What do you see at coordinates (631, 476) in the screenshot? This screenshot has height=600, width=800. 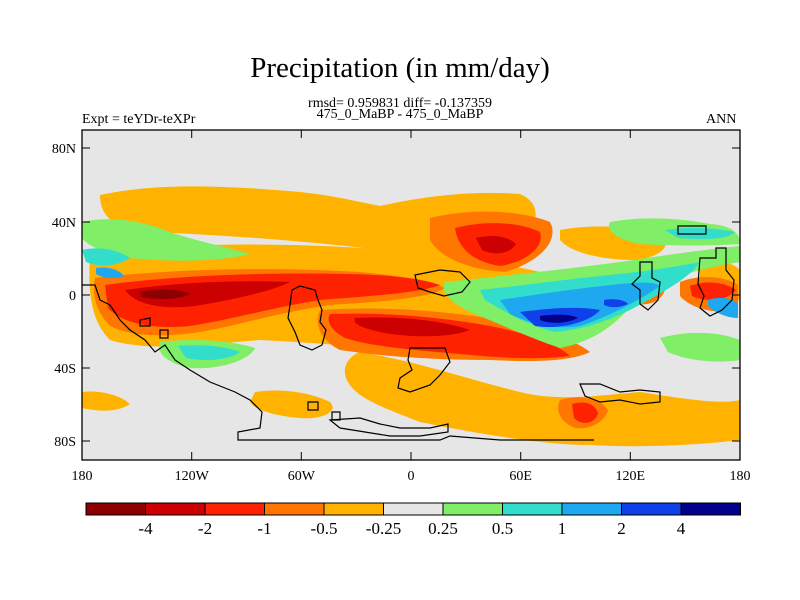 I see `lon-label: 120E` at bounding box center [631, 476].